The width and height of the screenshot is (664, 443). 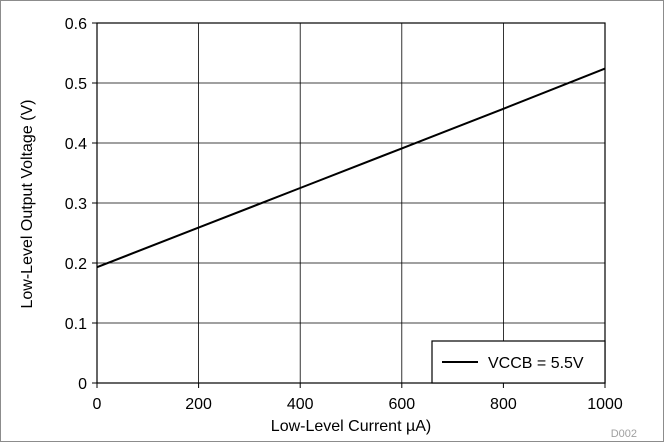 I want to click on x-tick-label: 0, so click(x=97, y=404).